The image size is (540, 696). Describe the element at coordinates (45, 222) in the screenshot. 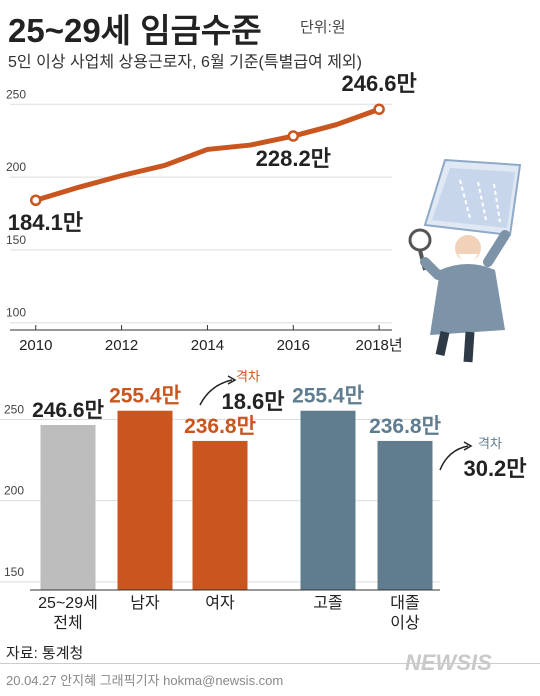

I see `value-label: 184.1만` at that location.